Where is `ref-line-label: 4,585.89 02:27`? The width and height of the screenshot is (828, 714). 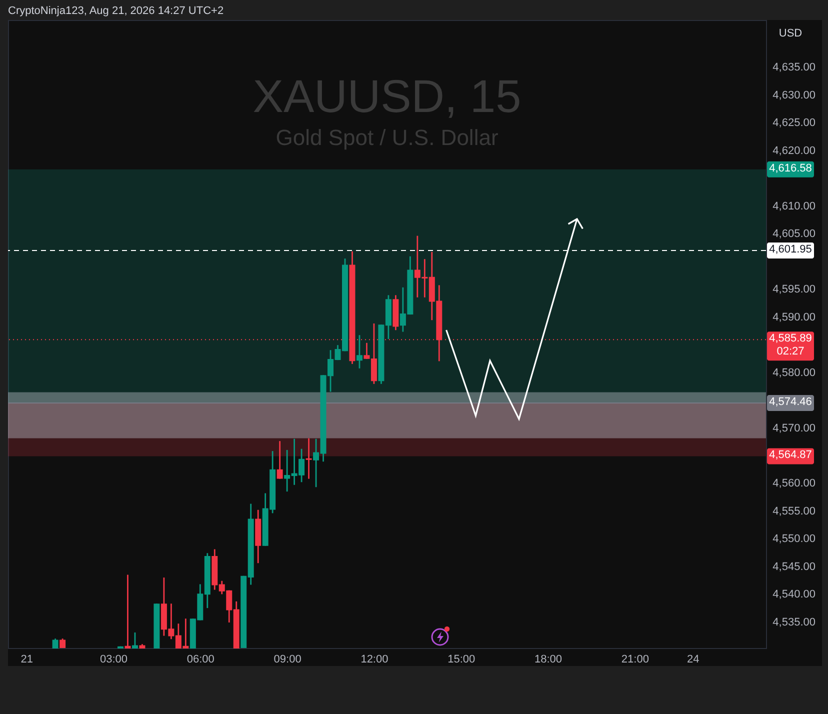
ref-line-label: 4,585.89 02:27 is located at coordinates (790, 345).